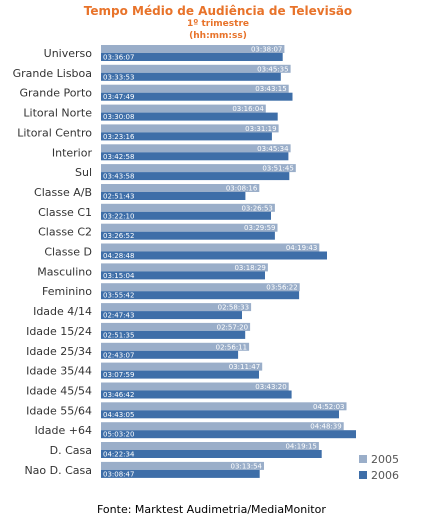  Describe the element at coordinates (249, 268) in the screenshot. I see `value-label-2005-masculino: 03:18:29` at that location.